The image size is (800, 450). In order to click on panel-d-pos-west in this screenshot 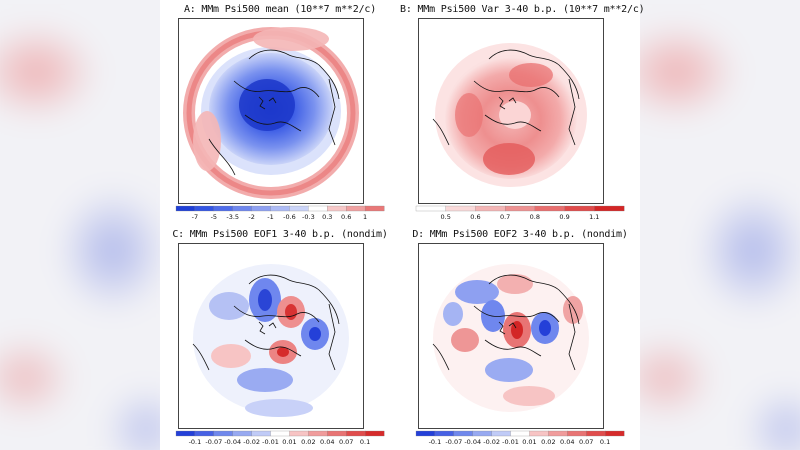, I will do `click(465, 340)`.